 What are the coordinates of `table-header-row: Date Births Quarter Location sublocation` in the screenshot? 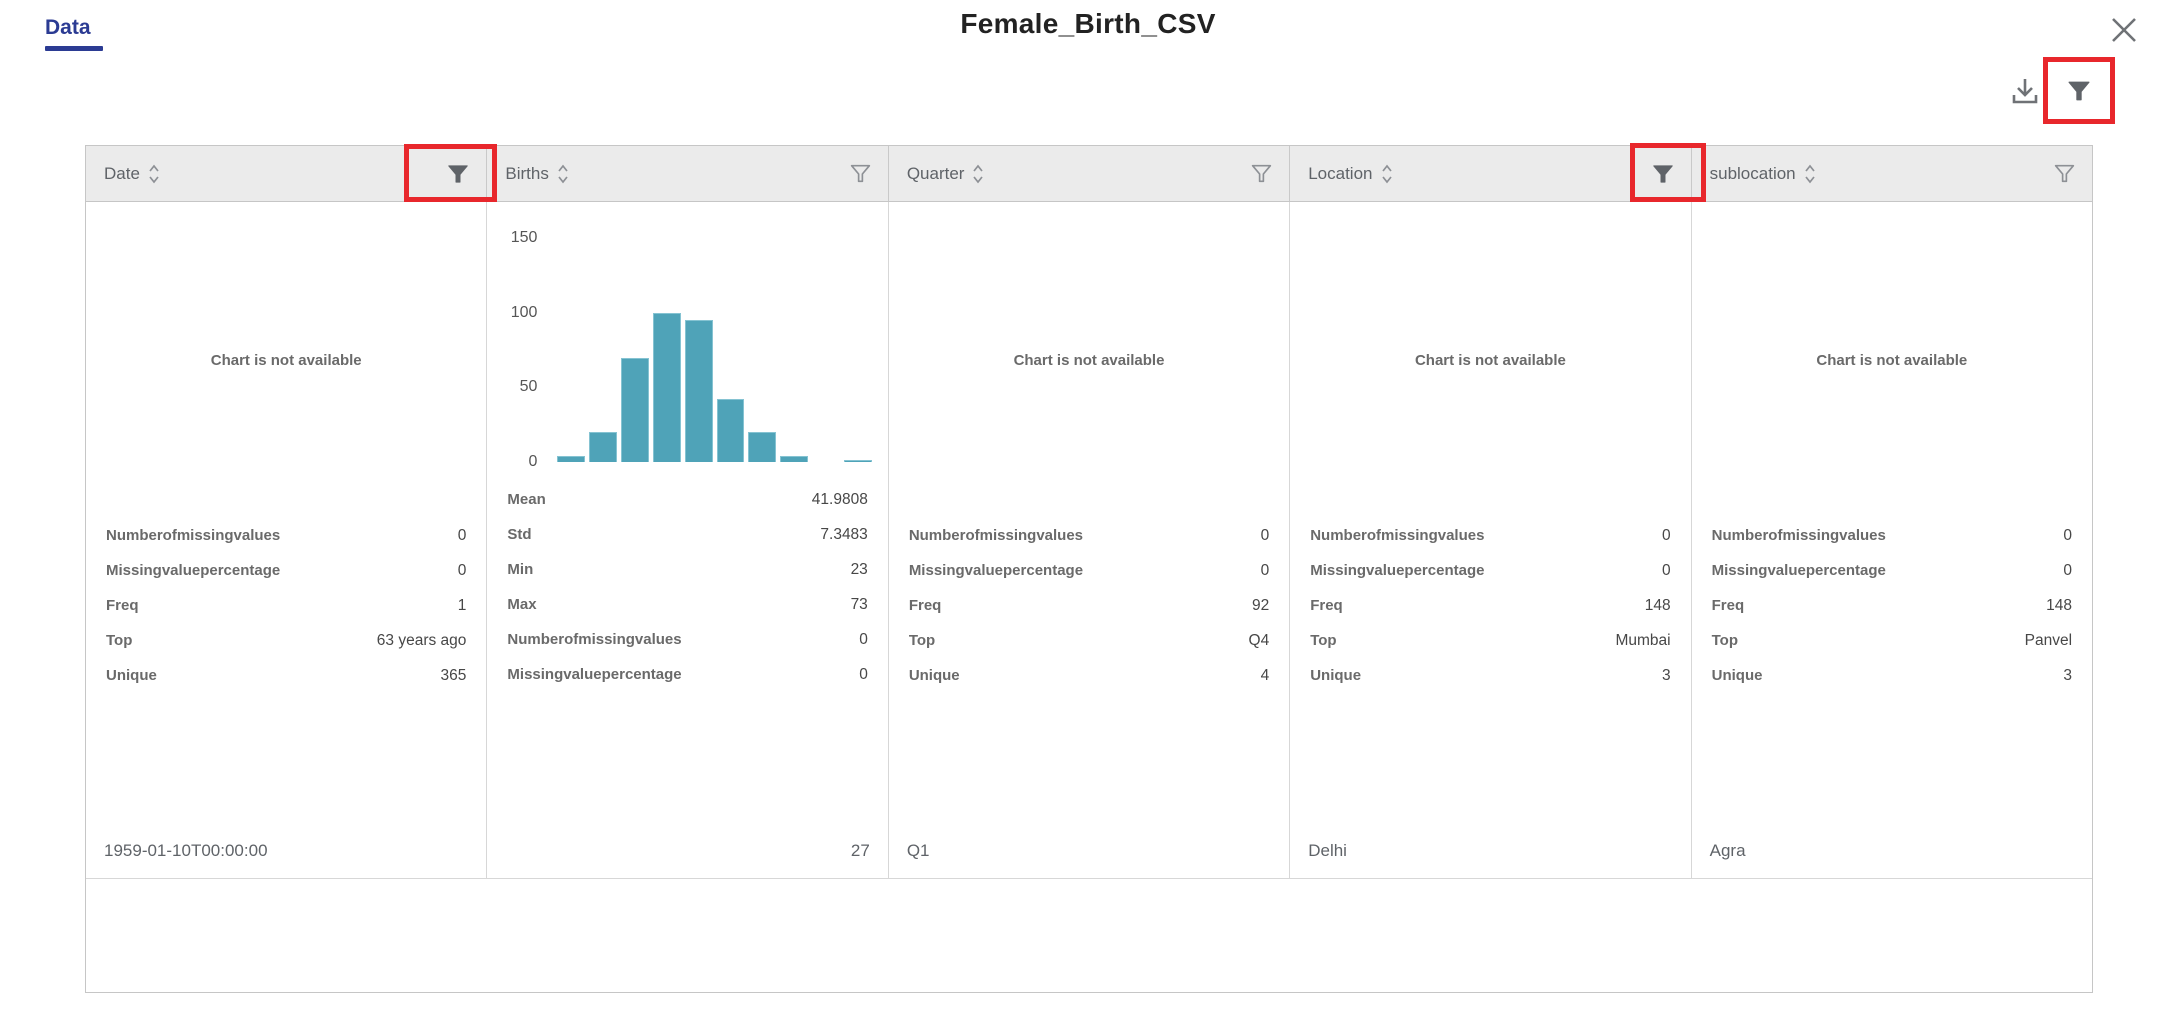 It's located at (1089, 174).